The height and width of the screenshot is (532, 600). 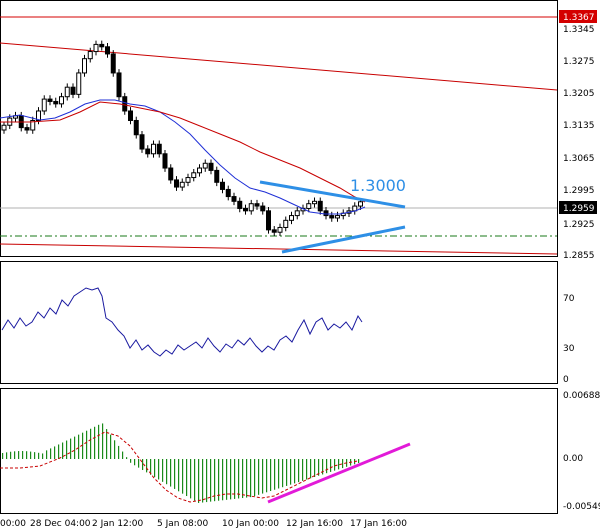 I want to click on price-axis-label: 1.3205, so click(x=579, y=94).